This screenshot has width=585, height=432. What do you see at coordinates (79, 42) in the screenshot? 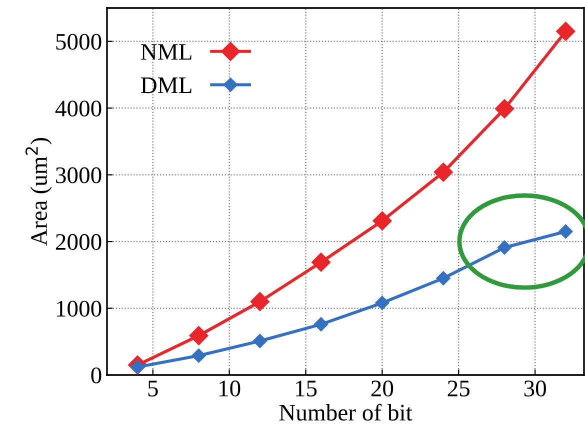
I see `y-tick-label: 5000` at bounding box center [79, 42].